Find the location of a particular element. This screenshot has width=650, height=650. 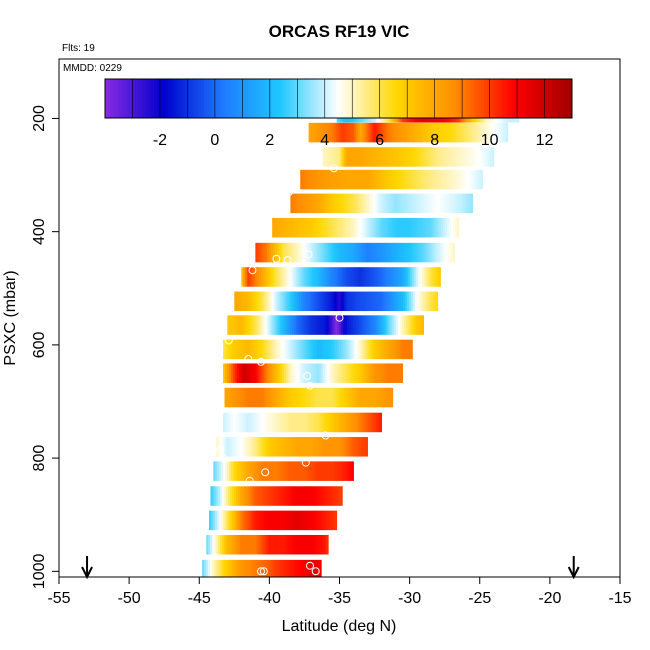

x-tick-label: -20 is located at coordinates (549, 598).